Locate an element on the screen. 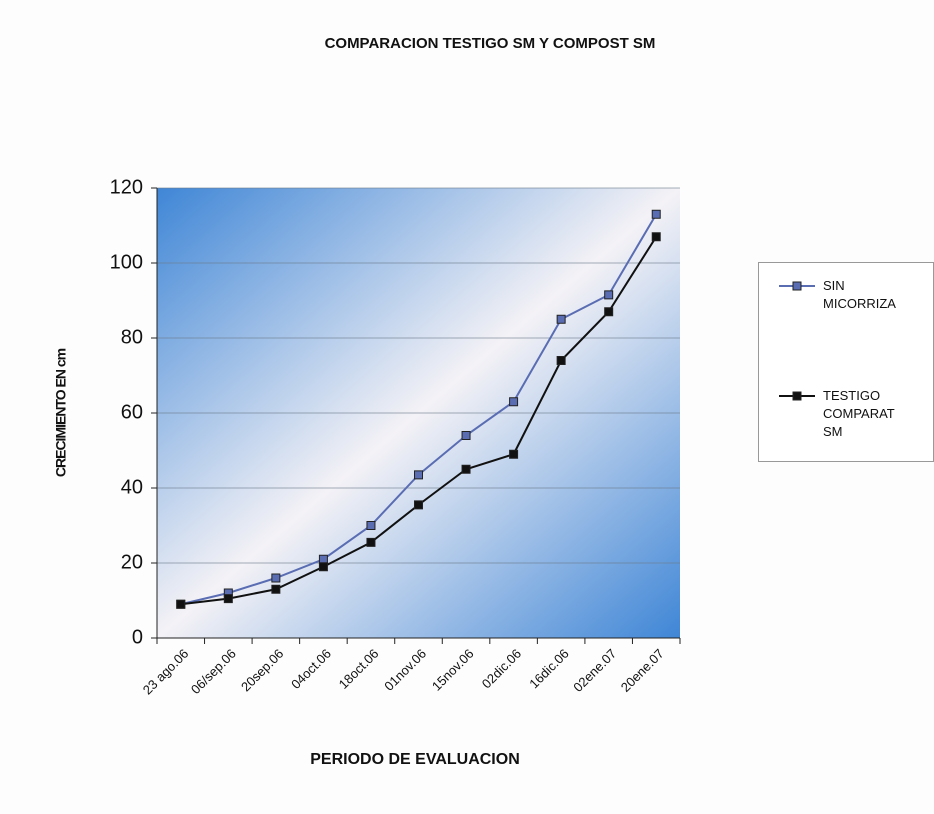  x-tick-label: 02ene.07 is located at coordinates (594, 670).